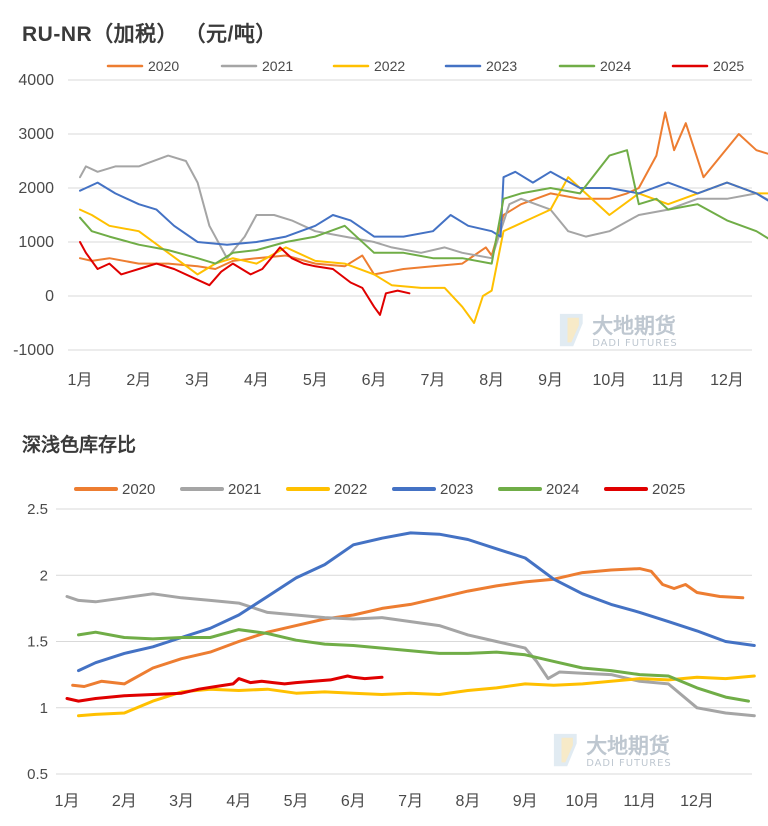  I want to click on y-tick-label: 2.5, so click(37, 509).